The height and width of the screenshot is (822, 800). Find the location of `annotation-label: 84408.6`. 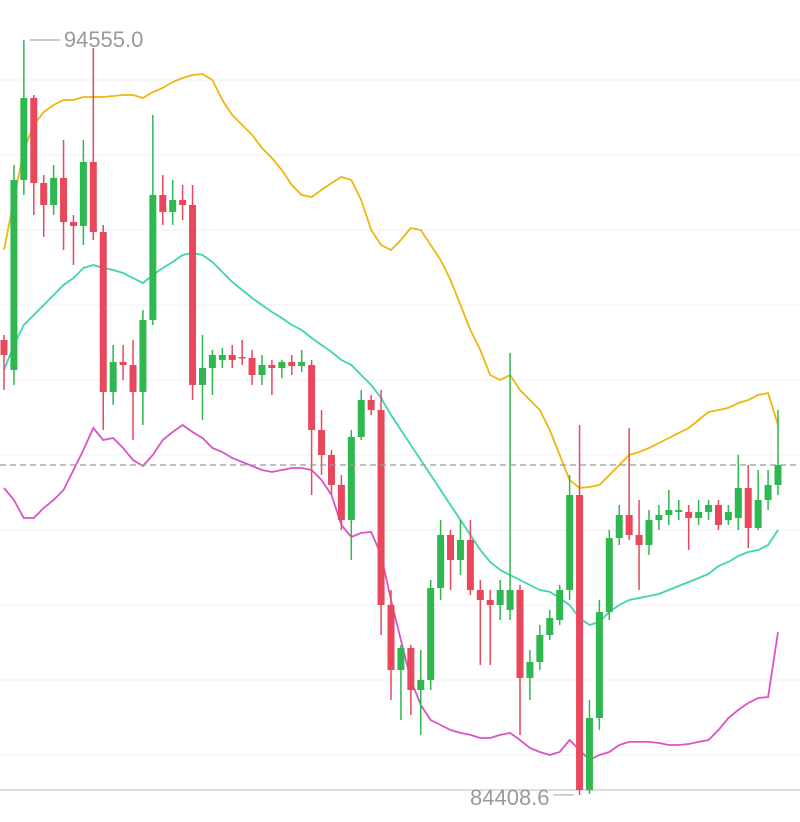

annotation-label: 84408.6 is located at coordinates (510, 797).